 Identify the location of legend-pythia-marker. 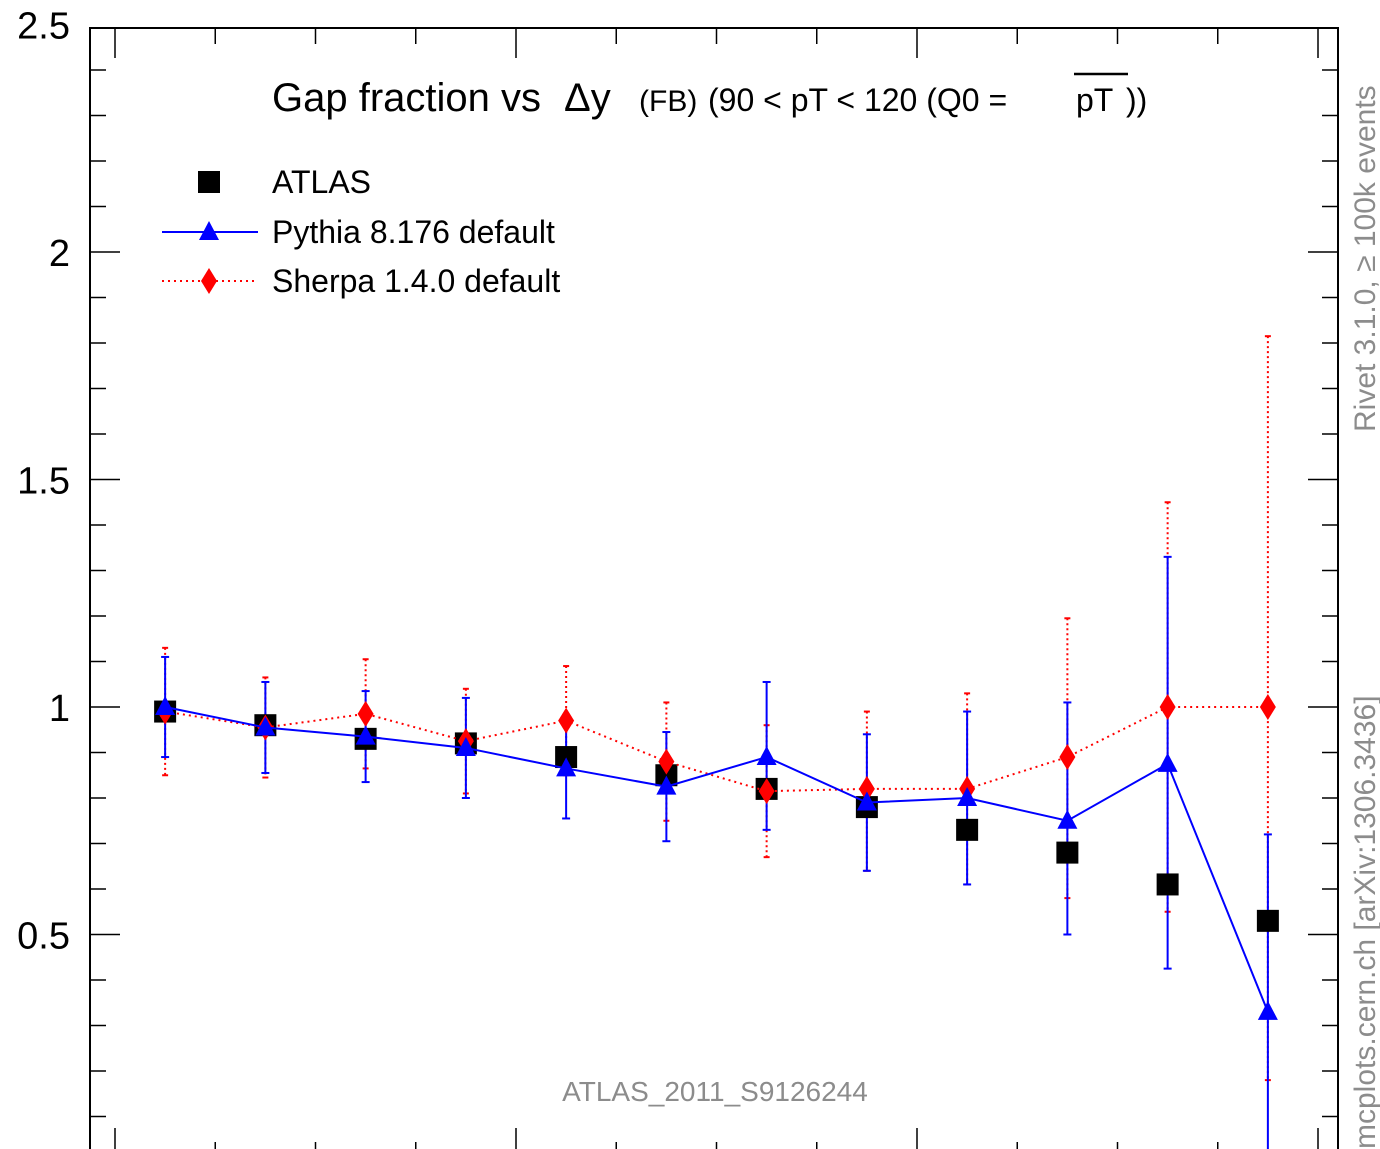
(209, 230).